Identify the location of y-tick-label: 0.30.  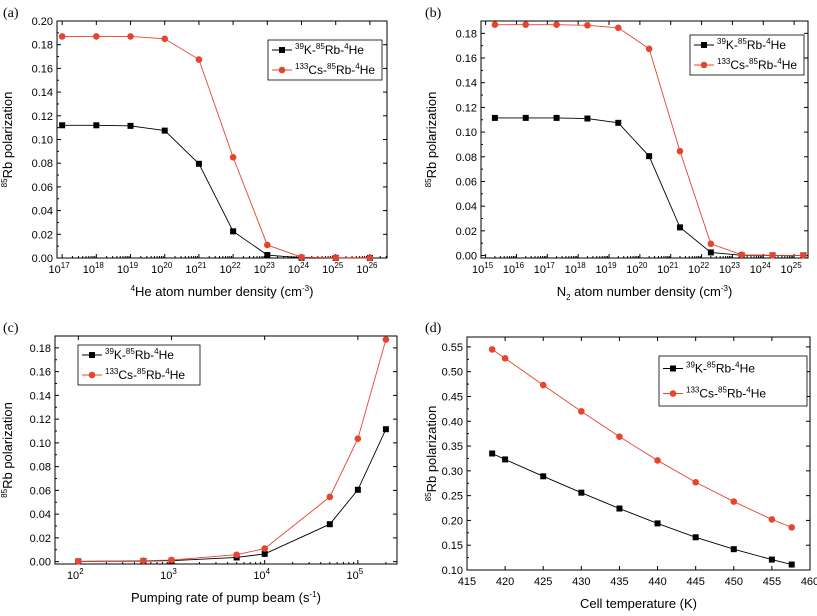
(452, 472).